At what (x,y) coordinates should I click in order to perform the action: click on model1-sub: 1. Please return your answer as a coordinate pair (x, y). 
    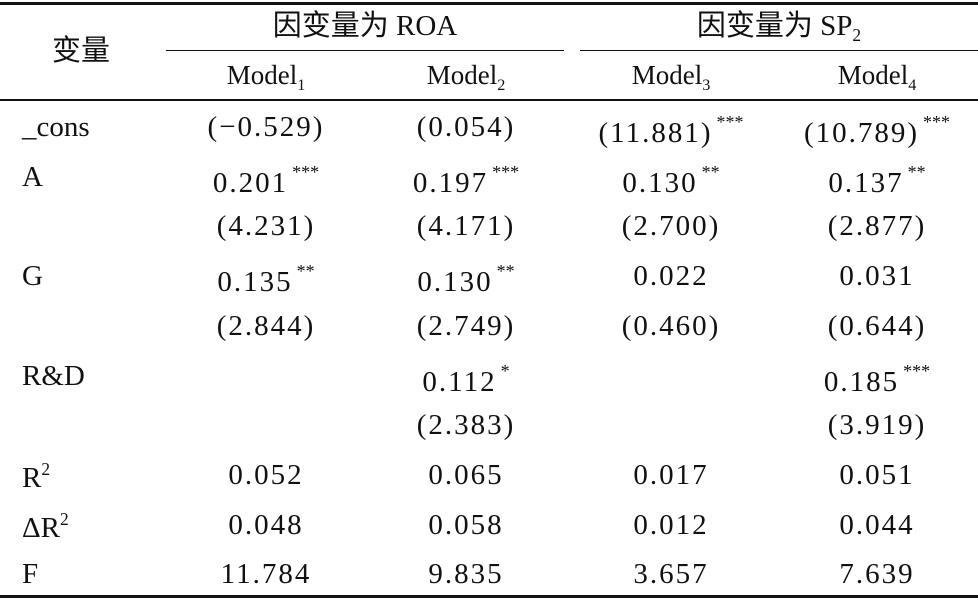
    Looking at the image, I should click on (301, 85).